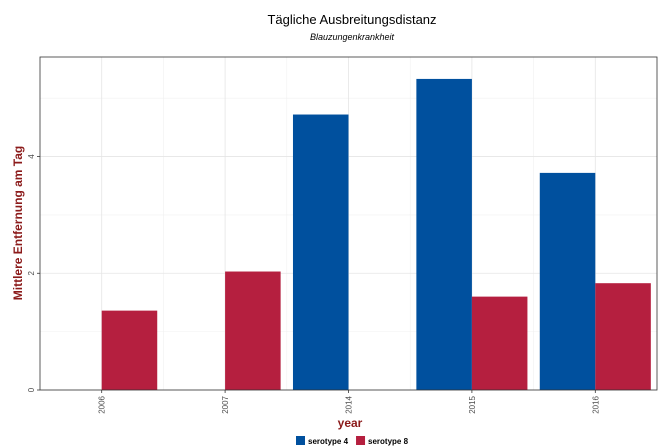 This screenshot has width=663, height=446. I want to click on x-tick-label: 2016, so click(595, 404).